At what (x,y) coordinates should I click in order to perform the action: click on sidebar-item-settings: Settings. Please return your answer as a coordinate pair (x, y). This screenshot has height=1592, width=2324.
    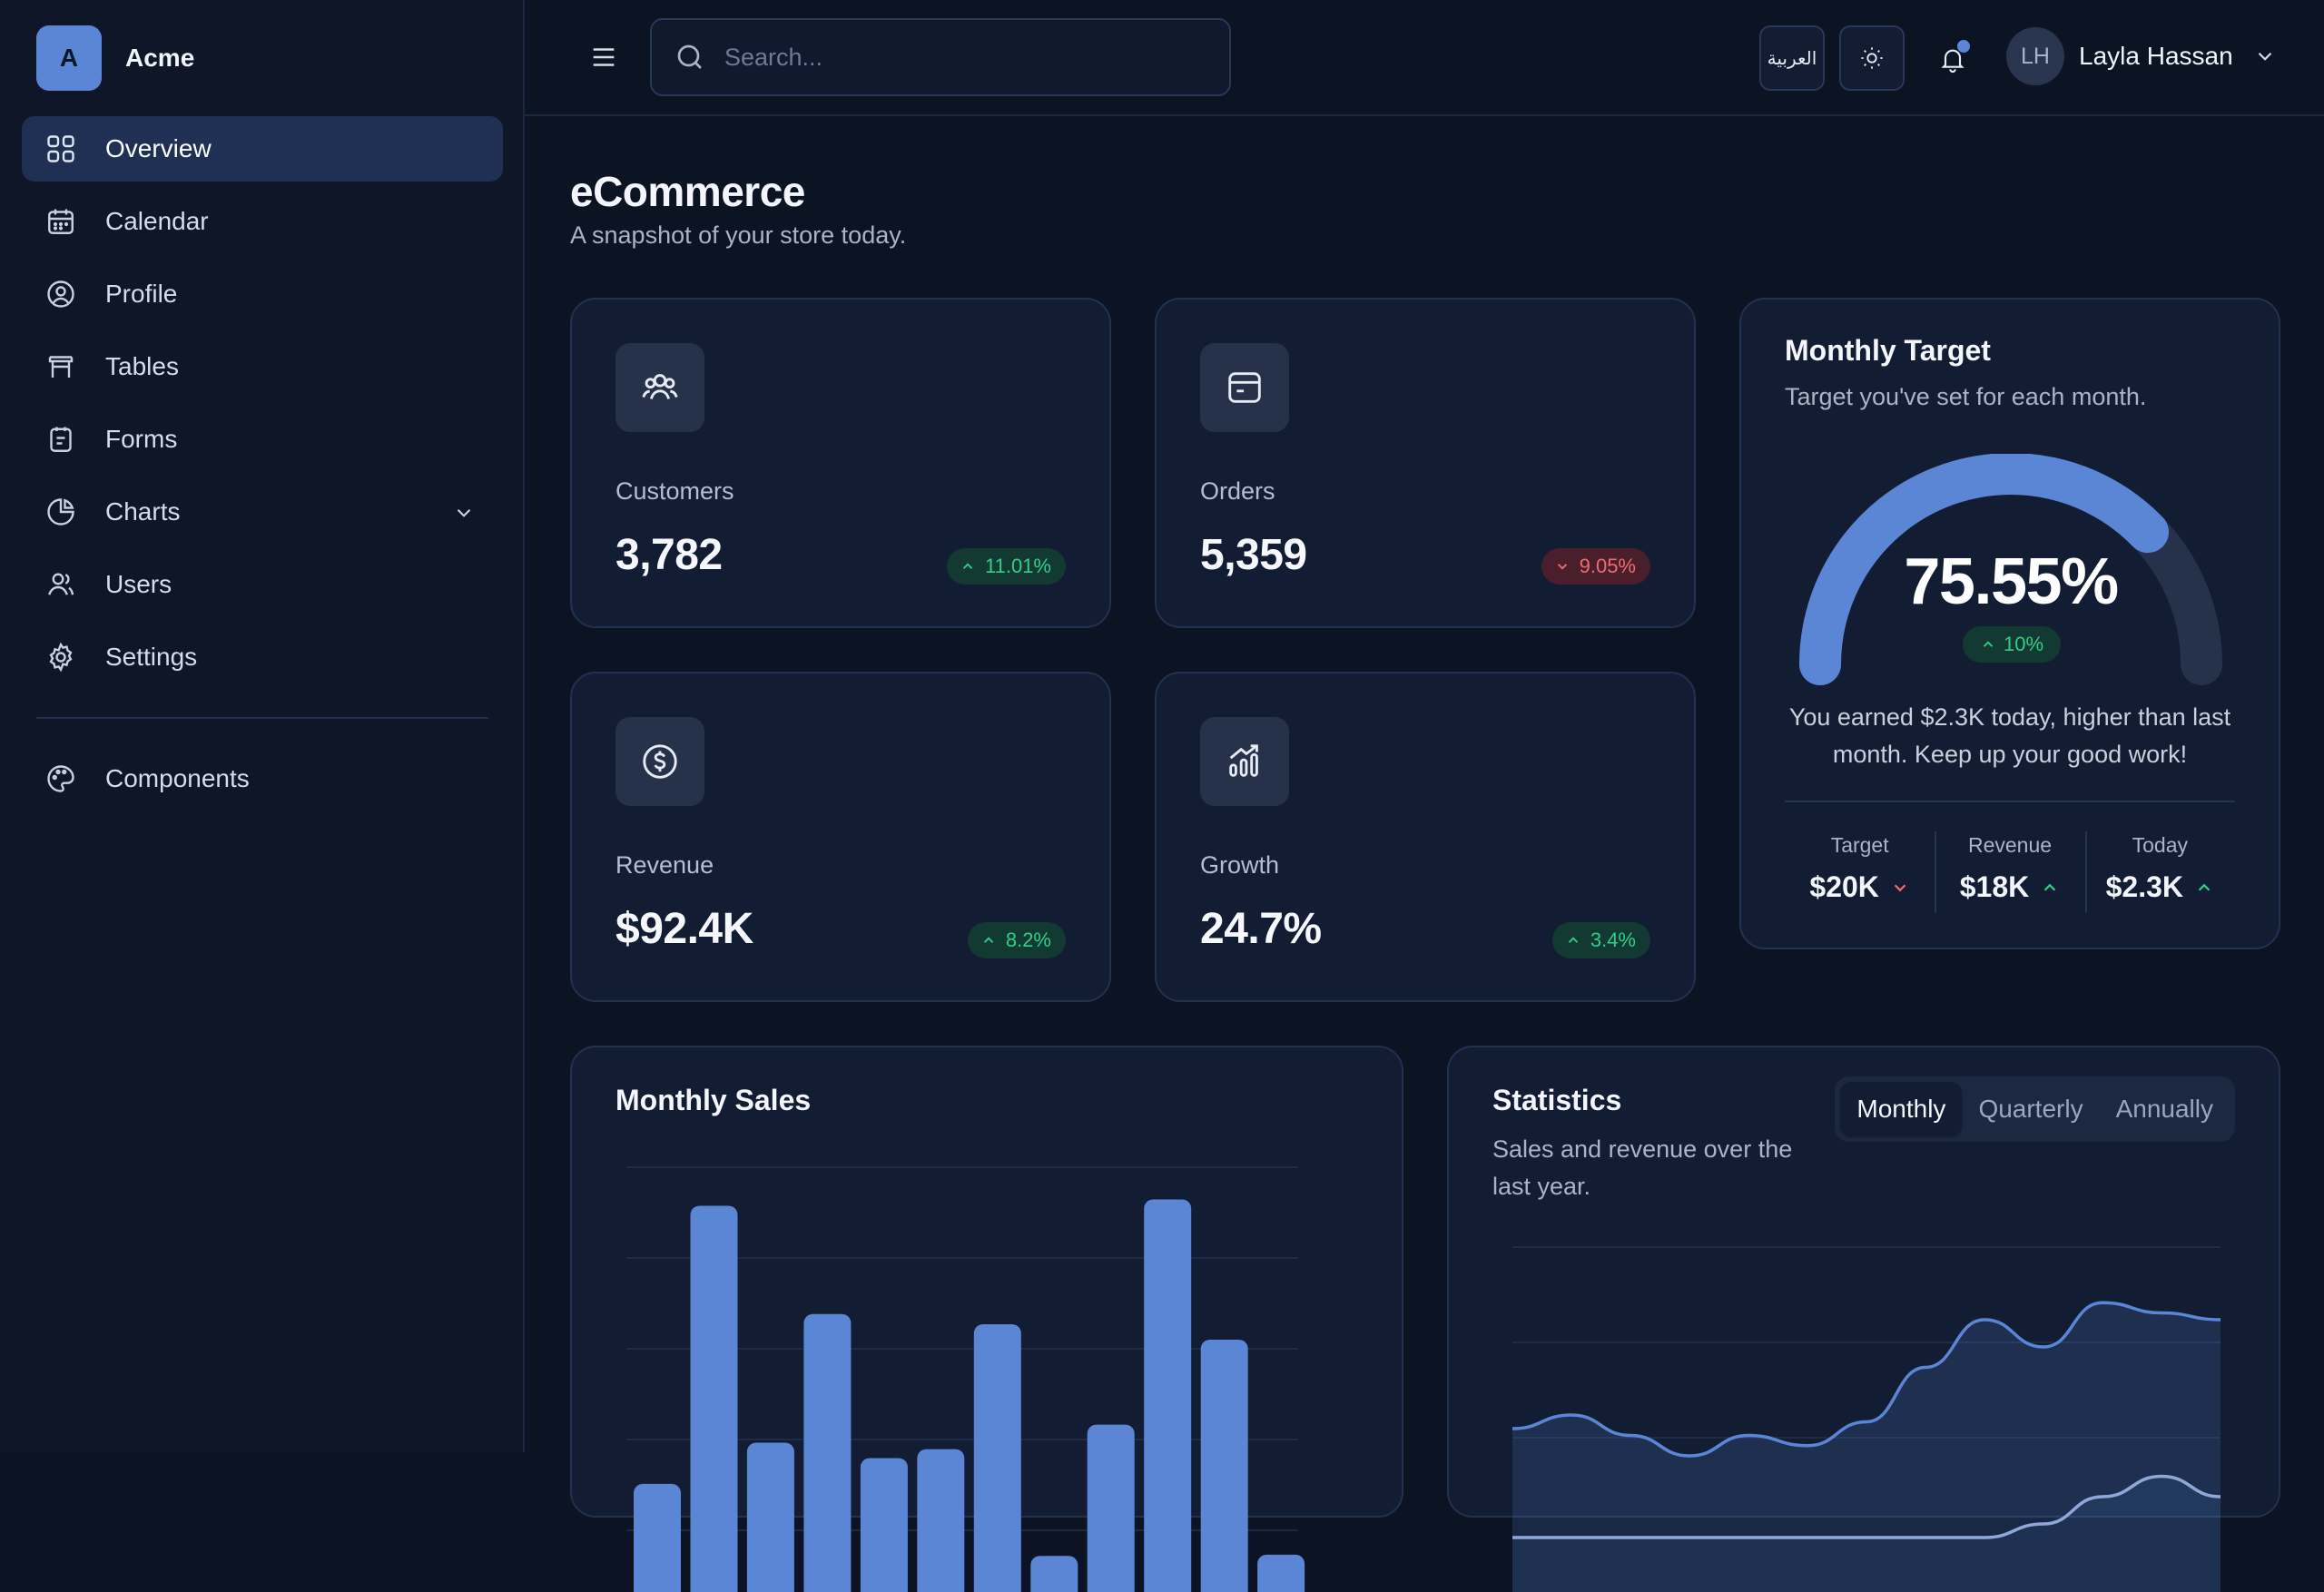
    Looking at the image, I should click on (262, 657).